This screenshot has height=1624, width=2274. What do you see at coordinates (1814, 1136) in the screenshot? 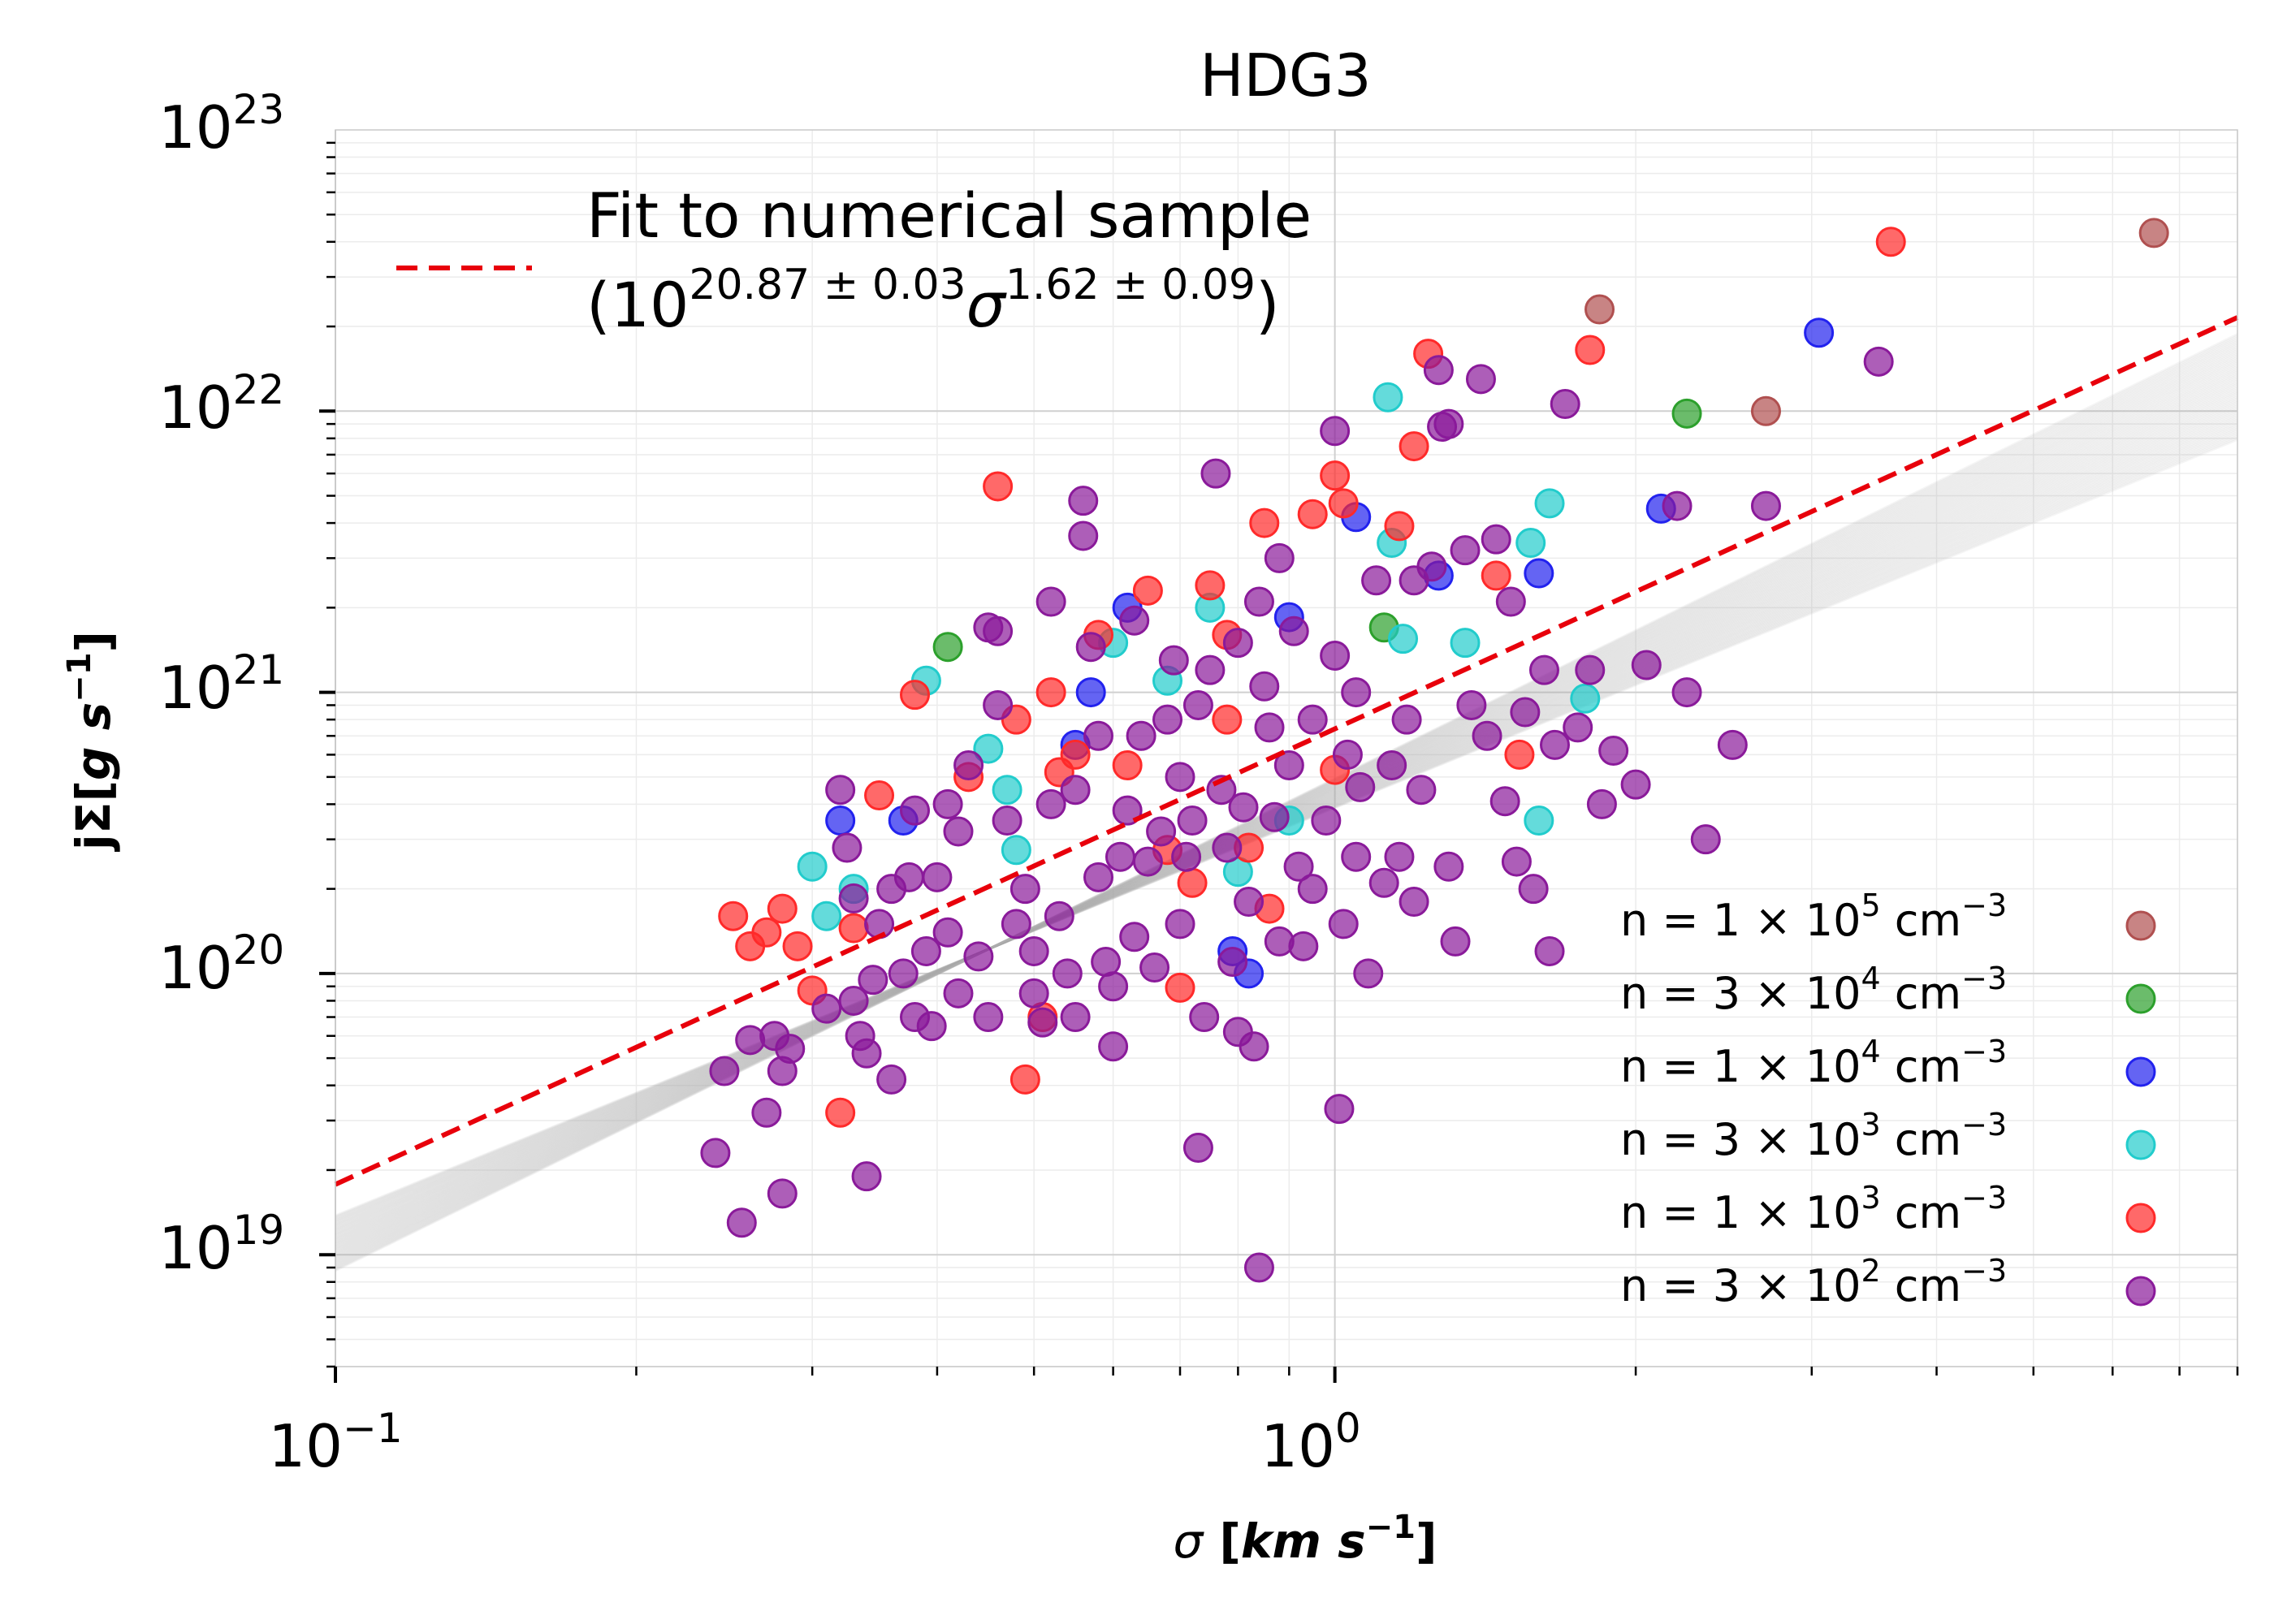
I see `legend-entry-label: n = 3 × 103 cm−3` at bounding box center [1814, 1136].